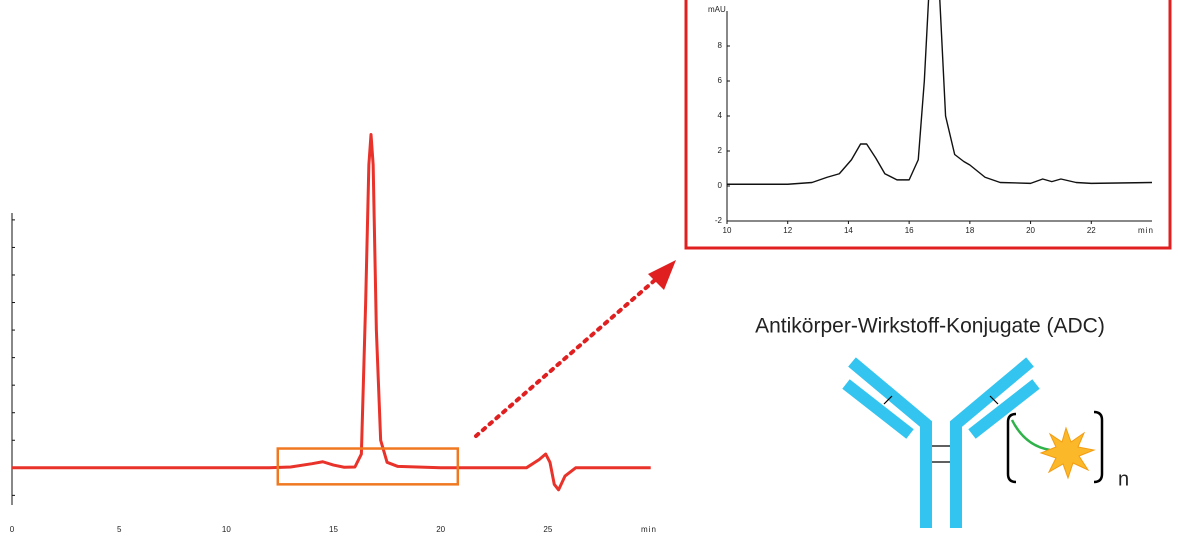  Describe the element at coordinates (720, 185) in the screenshot. I see `y-tick-label: 0` at that location.